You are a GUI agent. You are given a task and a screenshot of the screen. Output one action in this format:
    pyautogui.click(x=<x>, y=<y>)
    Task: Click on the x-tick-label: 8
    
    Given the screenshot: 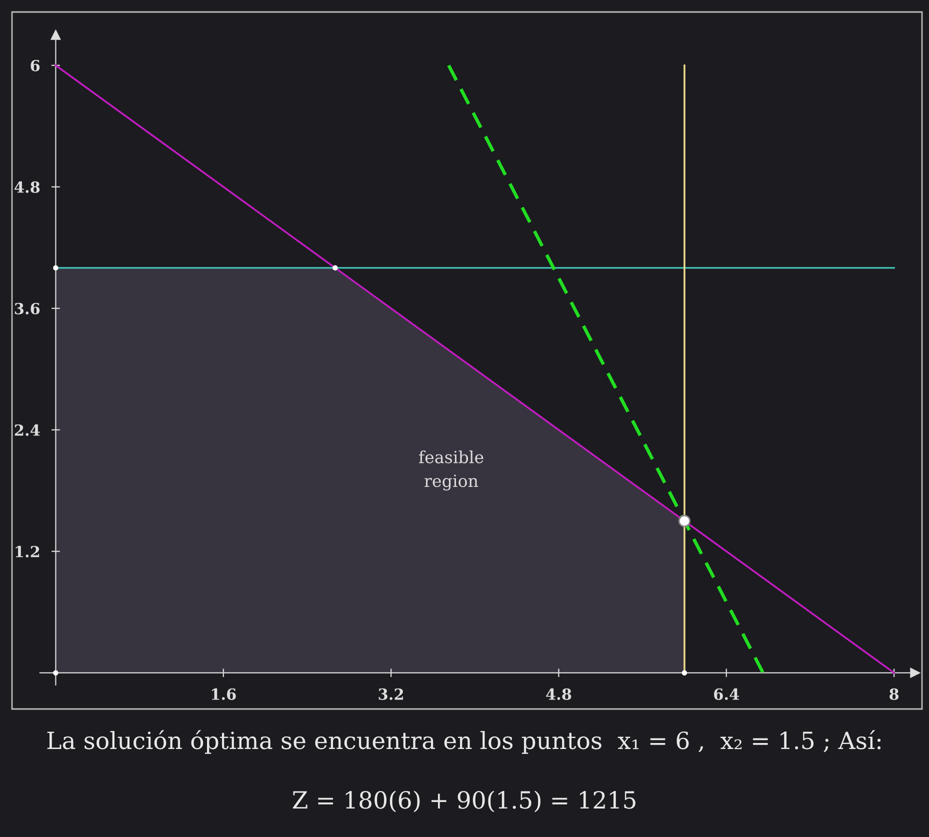 What is the action you would take?
    pyautogui.click(x=894, y=694)
    